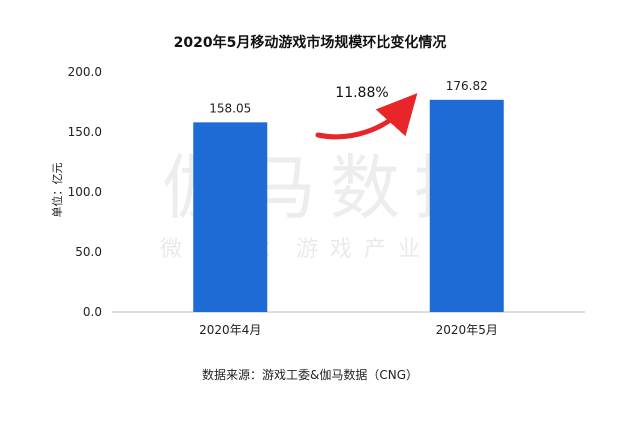 The height and width of the screenshot is (426, 621). What do you see at coordinates (361, 93) in the screenshot?
I see `growth-annotation: 11.88%` at bounding box center [361, 93].